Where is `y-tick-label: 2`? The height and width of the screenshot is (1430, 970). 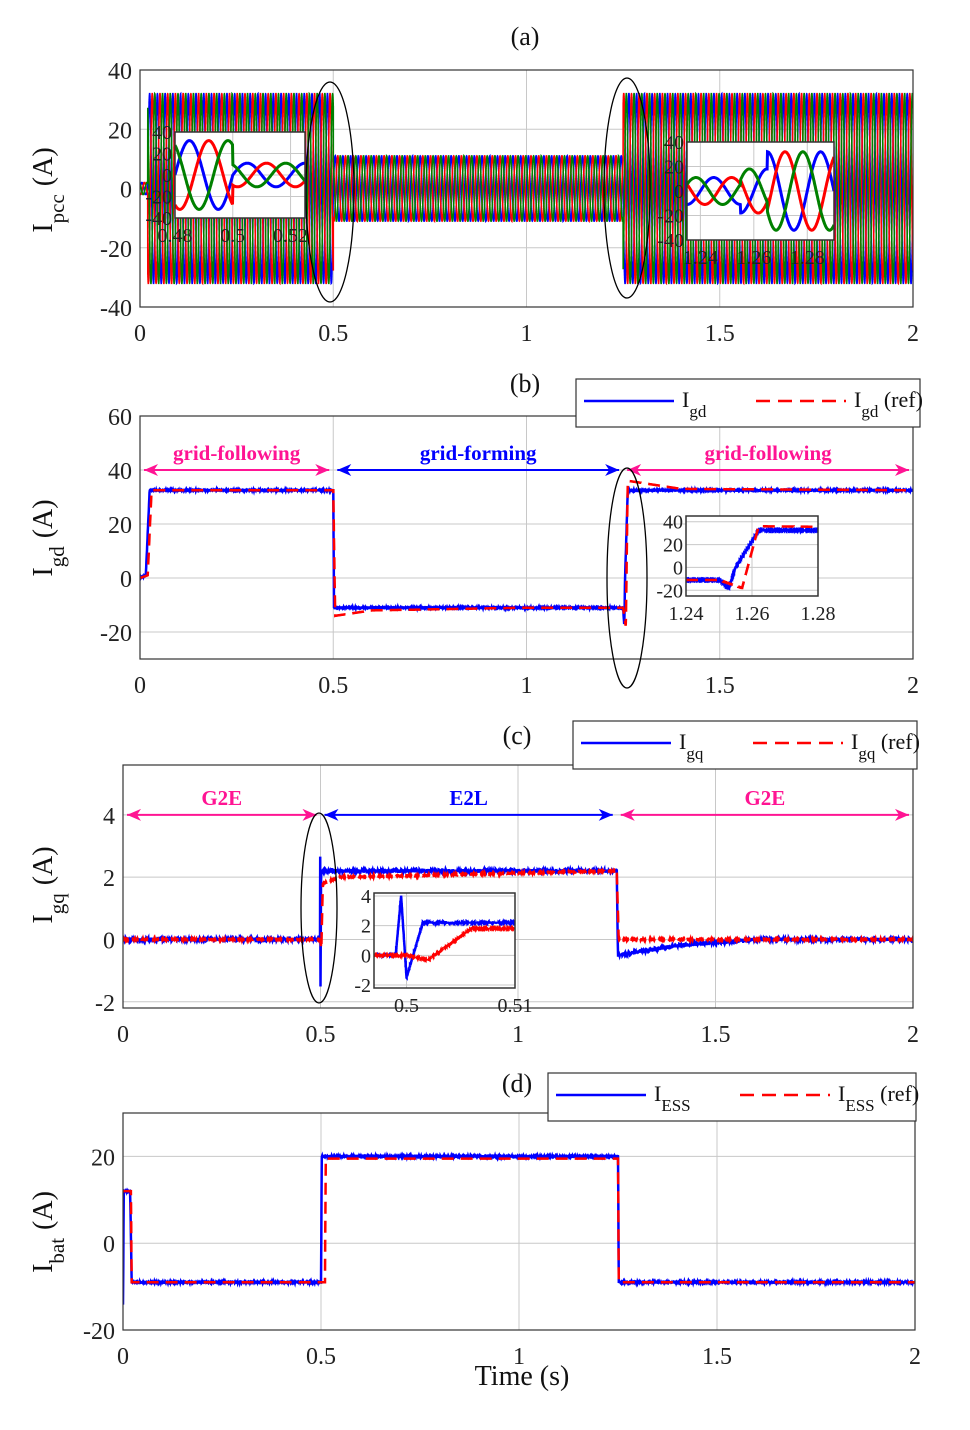 y-tick-label: 2 is located at coordinates (109, 879).